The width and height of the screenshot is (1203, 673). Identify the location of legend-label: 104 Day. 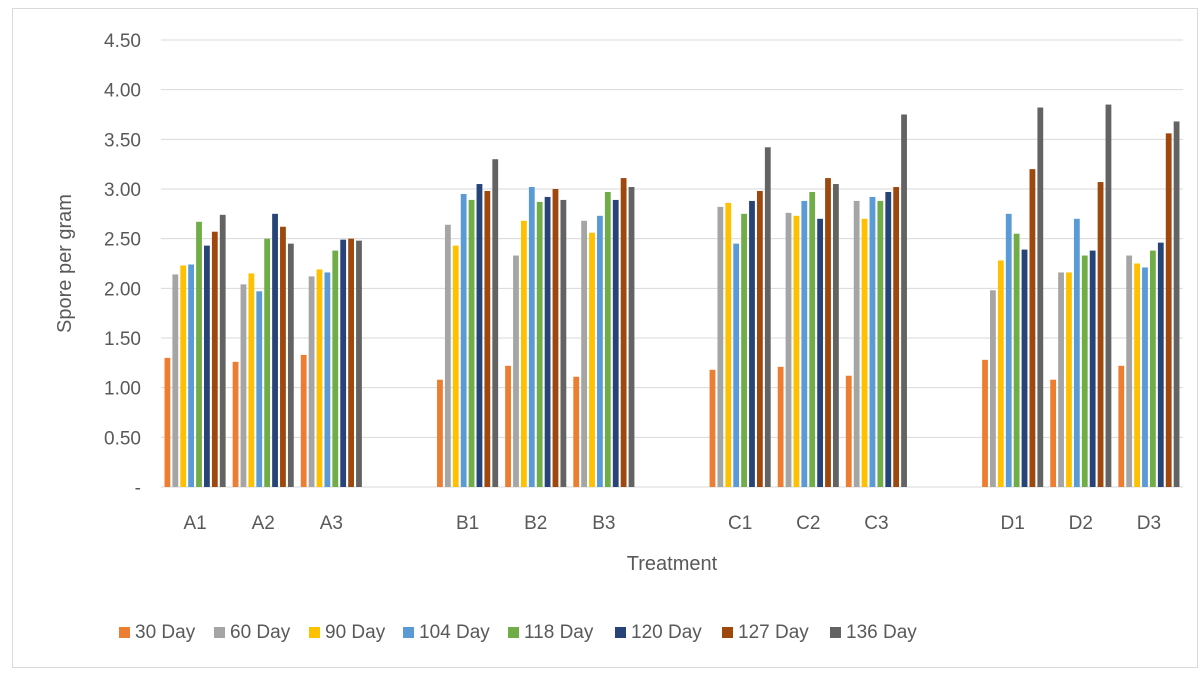
(454, 632).